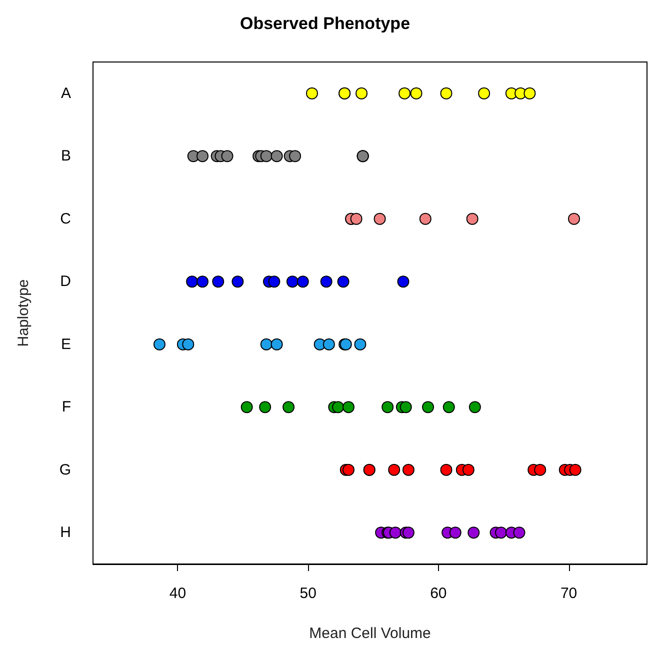 Image resolution: width=650 pixels, height=648 pixels. Describe the element at coordinates (370, 633) in the screenshot. I see `x-axis-title: Mean Cell Volume` at that location.